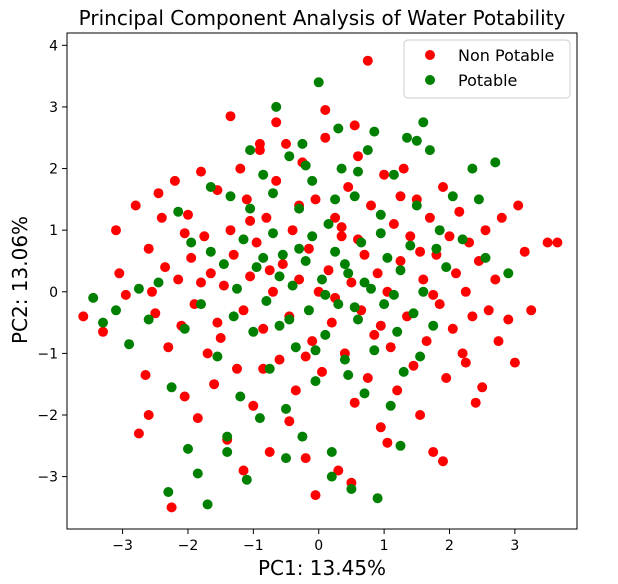 The width and height of the screenshot is (618, 584). Describe the element at coordinates (506, 55) in the screenshot. I see `legend-label-non-potable: Non Potable` at that location.